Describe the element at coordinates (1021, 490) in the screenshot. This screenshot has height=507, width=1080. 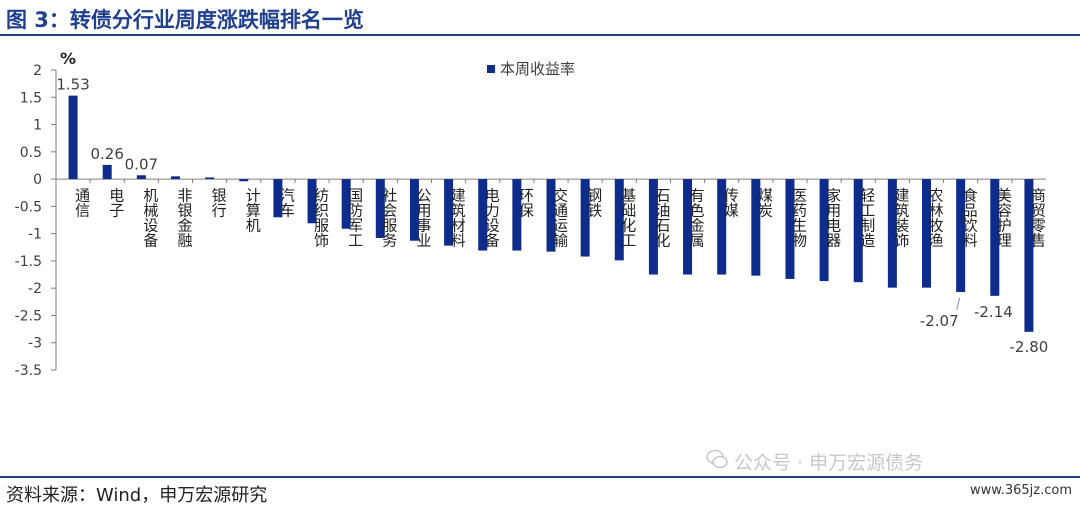
I see `site-watermark: www.365jz.com` at that location.